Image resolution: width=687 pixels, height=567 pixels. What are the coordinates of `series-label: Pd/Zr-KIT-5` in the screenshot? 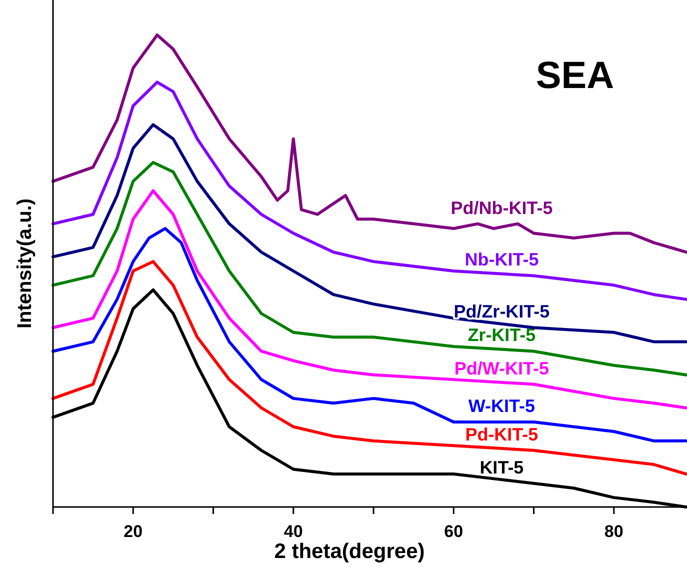 It's located at (502, 312).